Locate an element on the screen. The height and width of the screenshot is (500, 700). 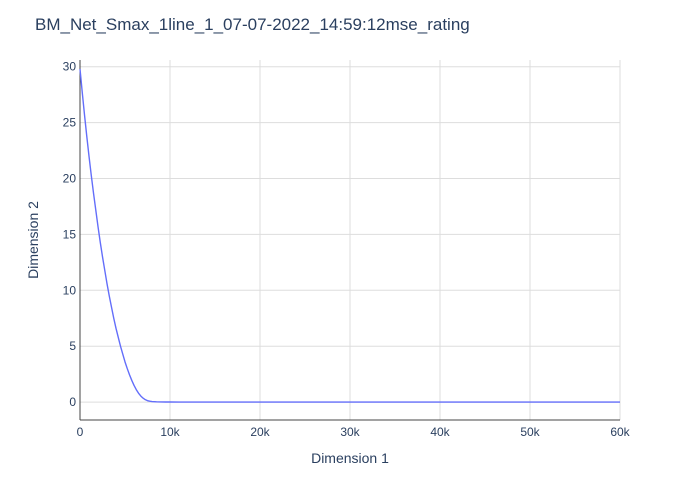
x-tick-label: 0 is located at coordinates (80, 432).